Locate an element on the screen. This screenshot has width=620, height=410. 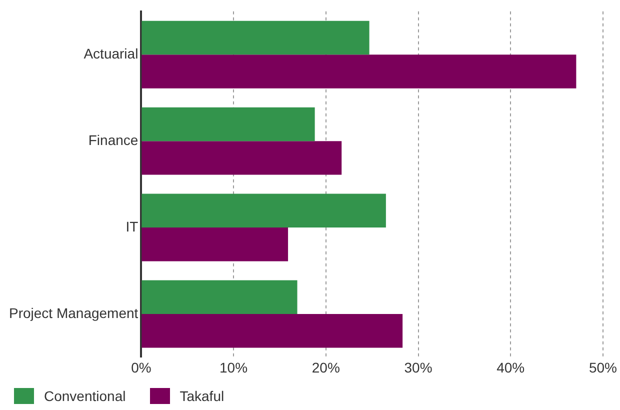
y-tick-label: Actuarial is located at coordinates (111, 53).